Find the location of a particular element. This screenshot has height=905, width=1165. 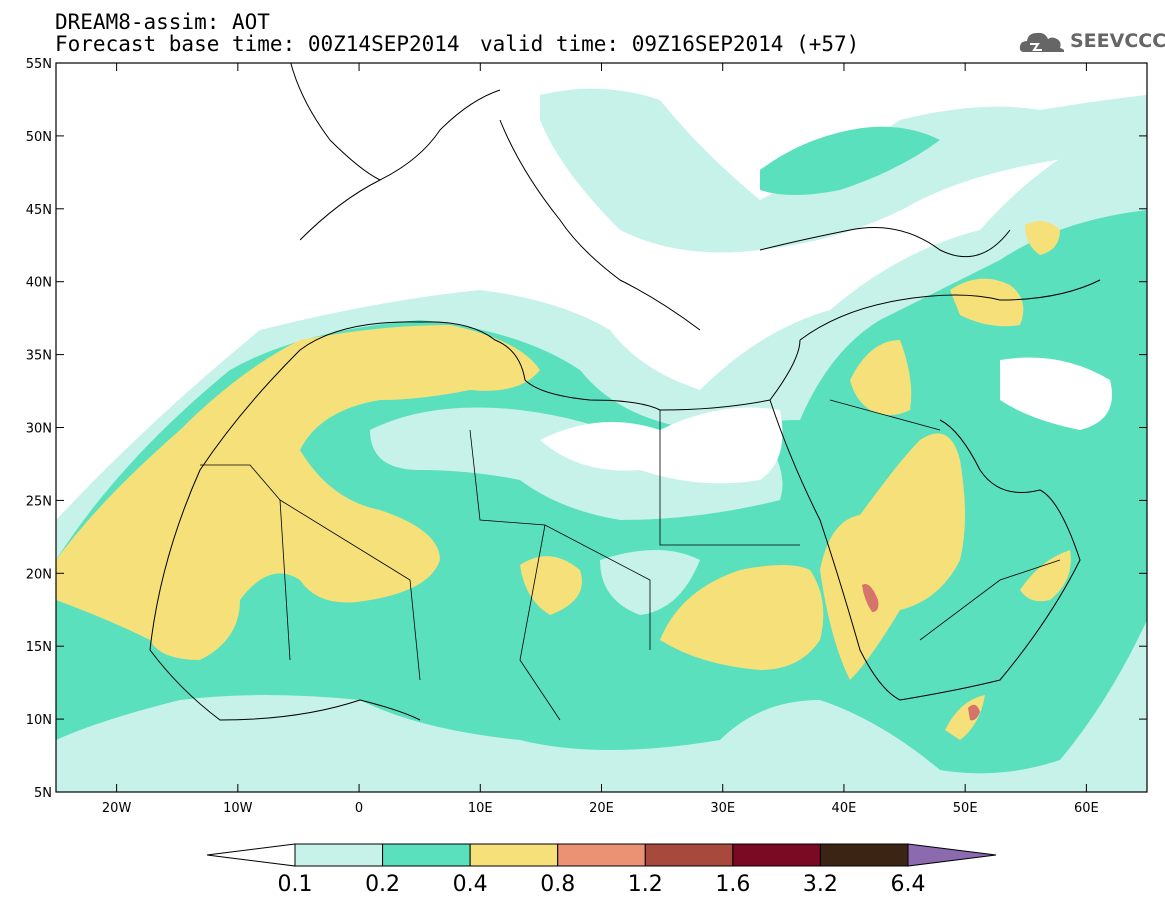

lat-tick-label: 45N is located at coordinates (39, 210).